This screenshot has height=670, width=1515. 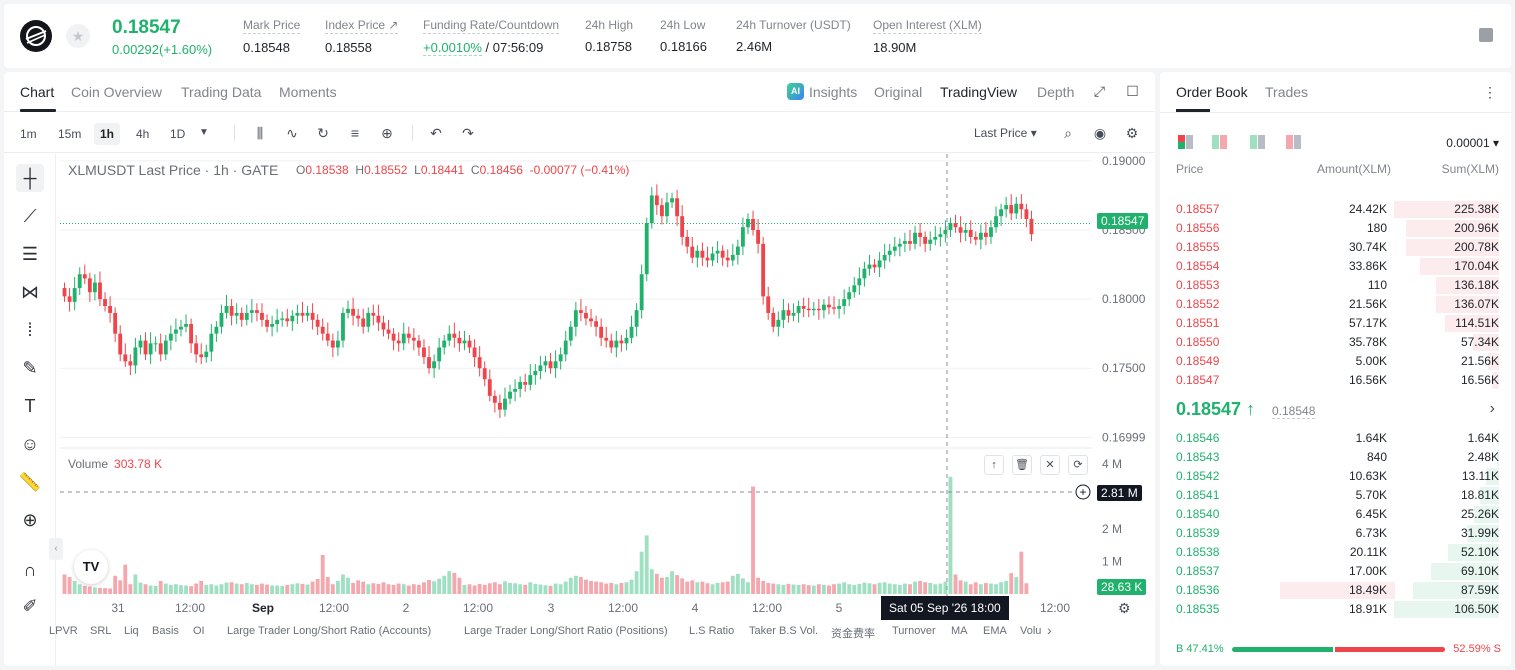 I want to click on volume-bar, so click(x=626, y=588).